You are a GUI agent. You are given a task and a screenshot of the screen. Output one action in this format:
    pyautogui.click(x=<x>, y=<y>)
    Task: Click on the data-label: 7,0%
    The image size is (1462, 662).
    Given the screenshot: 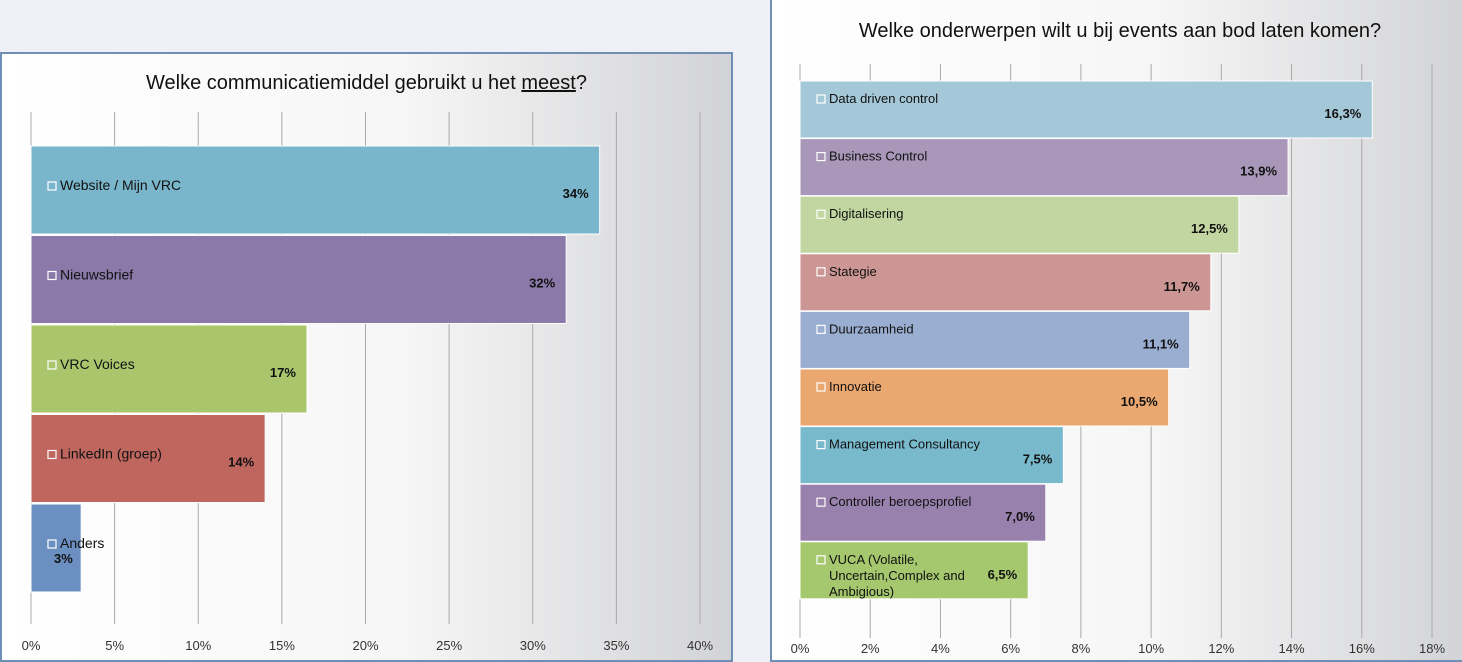 What is the action you would take?
    pyautogui.click(x=1020, y=516)
    